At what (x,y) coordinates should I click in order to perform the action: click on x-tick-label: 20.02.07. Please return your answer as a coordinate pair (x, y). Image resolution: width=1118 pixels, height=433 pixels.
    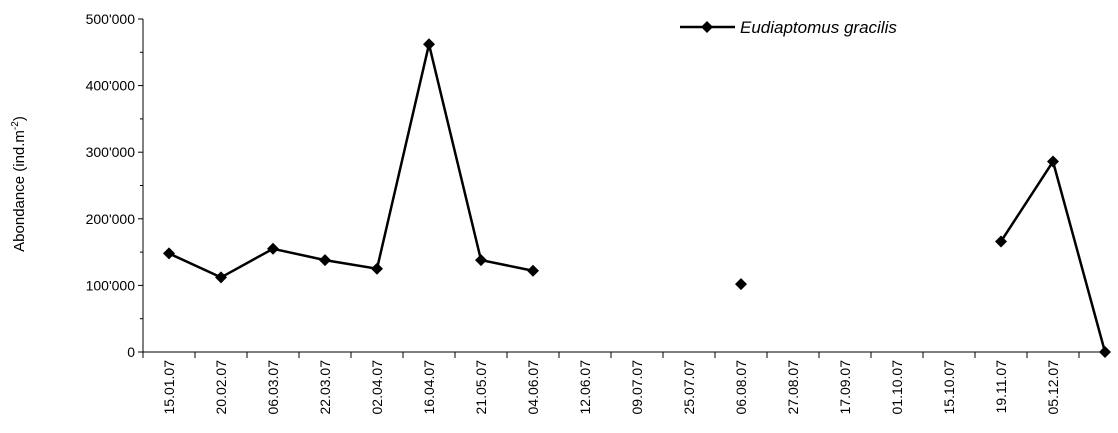
    Looking at the image, I should click on (221, 387).